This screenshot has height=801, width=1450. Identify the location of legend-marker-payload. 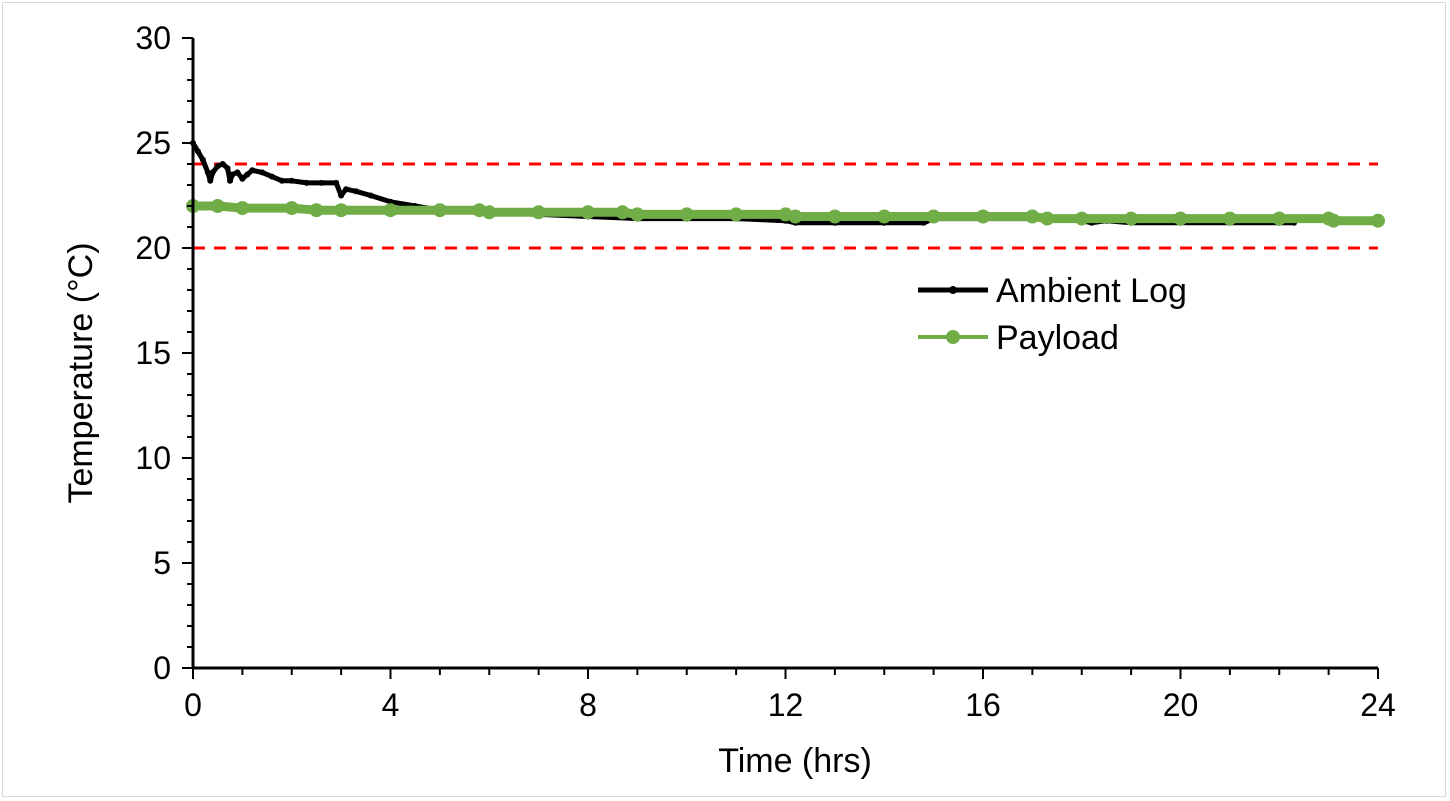
(953, 337).